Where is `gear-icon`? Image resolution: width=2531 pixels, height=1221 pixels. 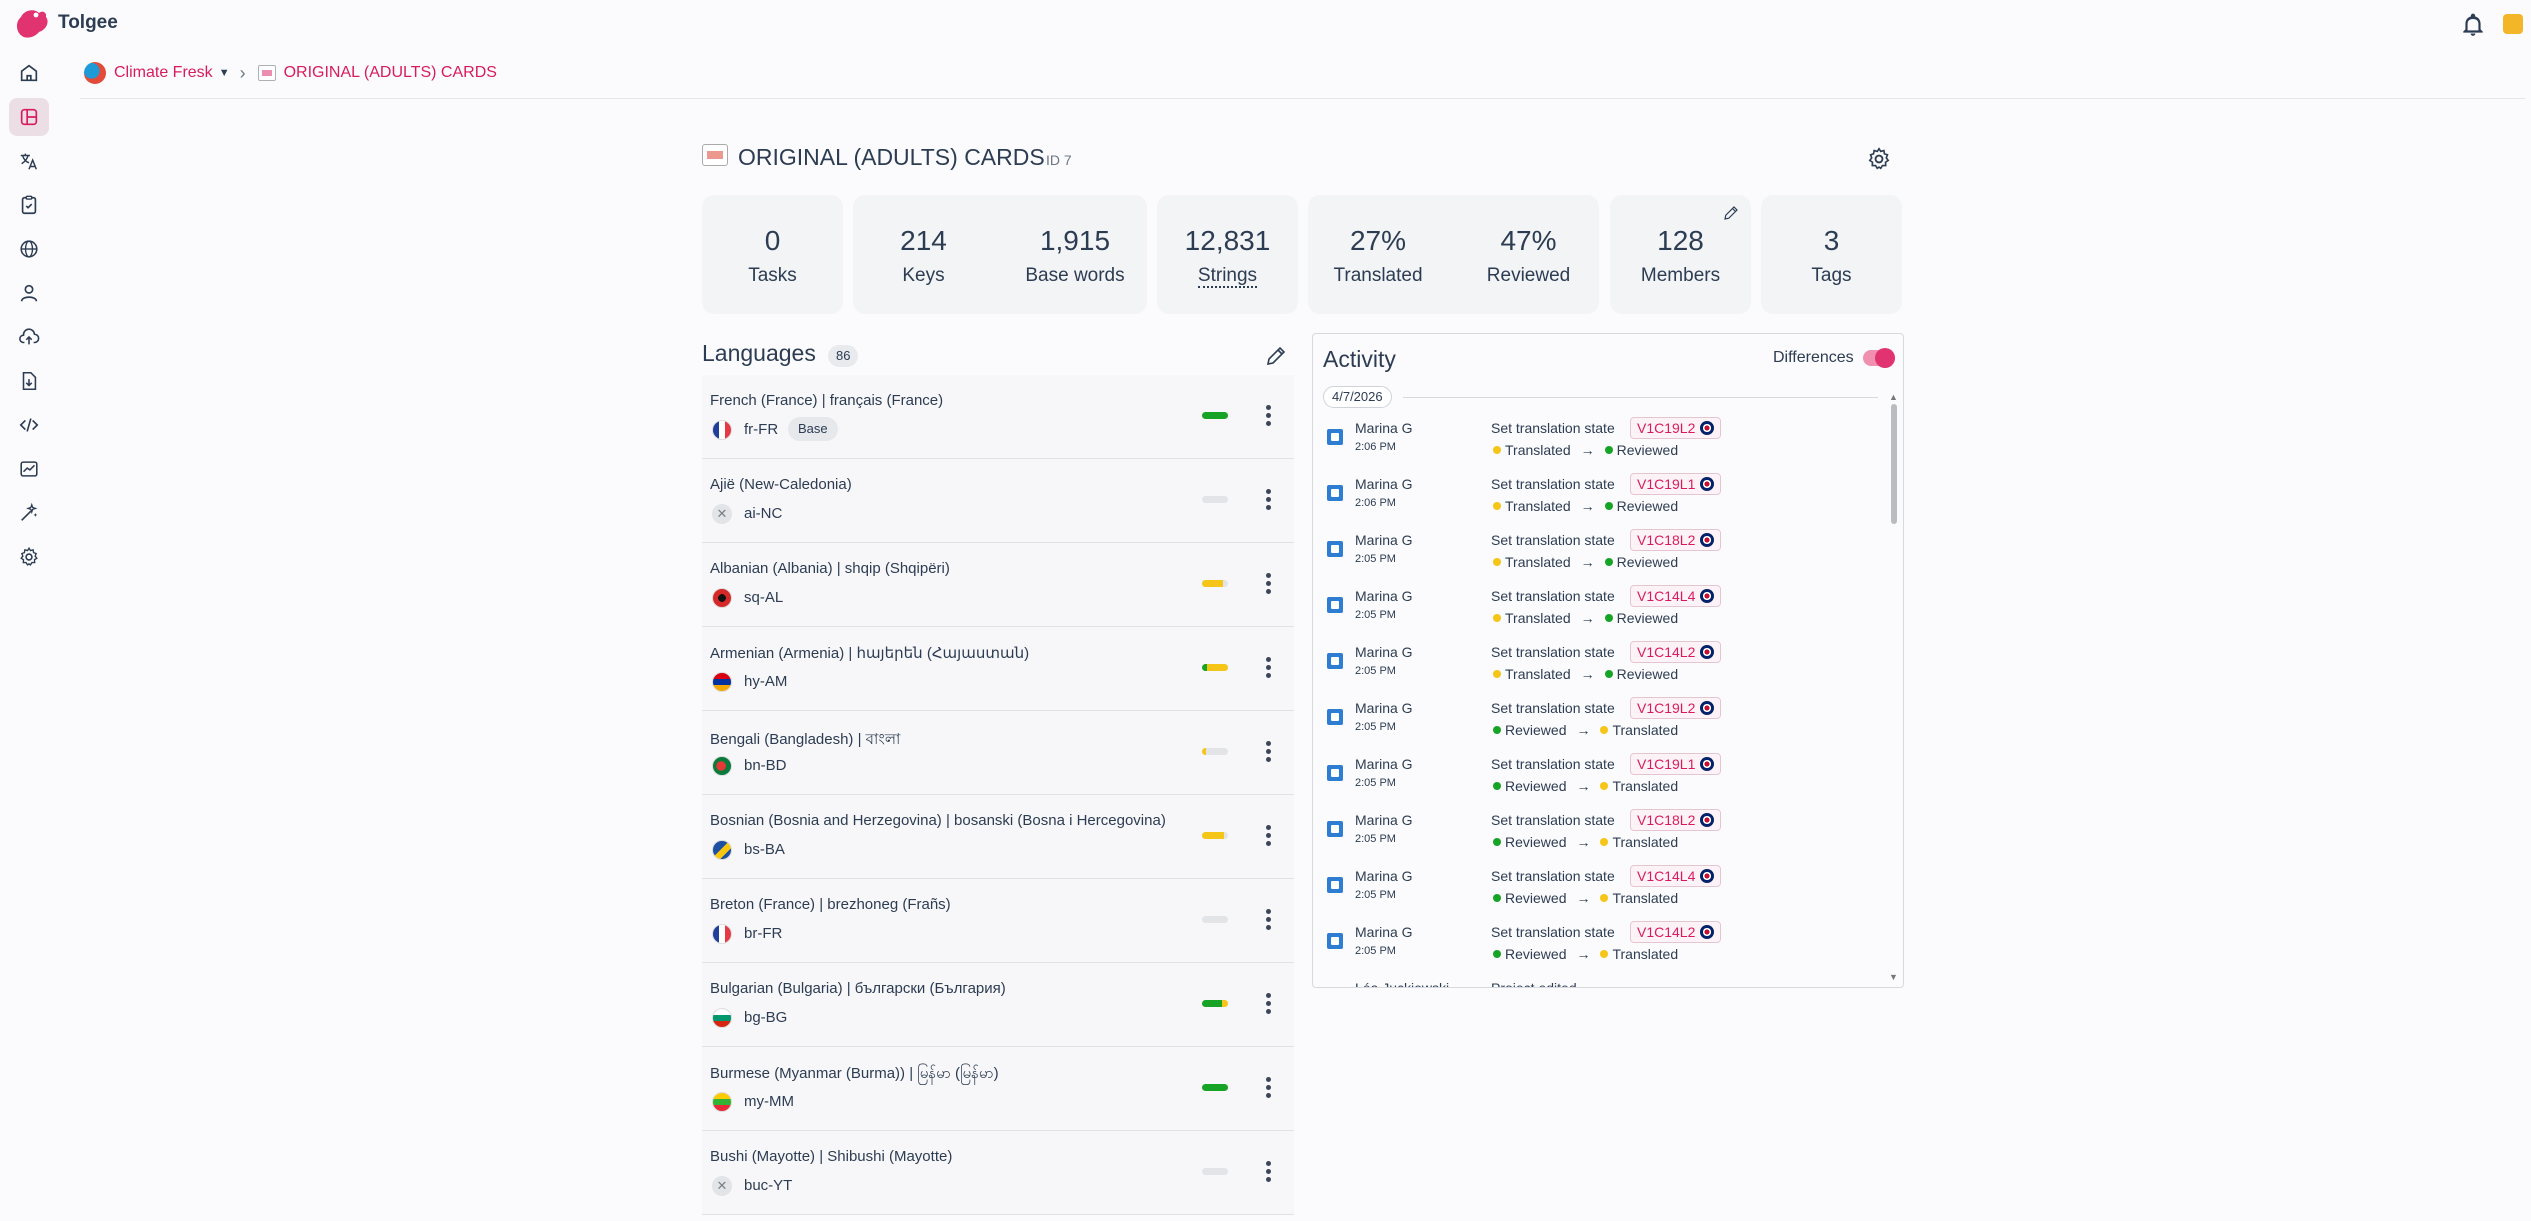 gear-icon is located at coordinates (1879, 159).